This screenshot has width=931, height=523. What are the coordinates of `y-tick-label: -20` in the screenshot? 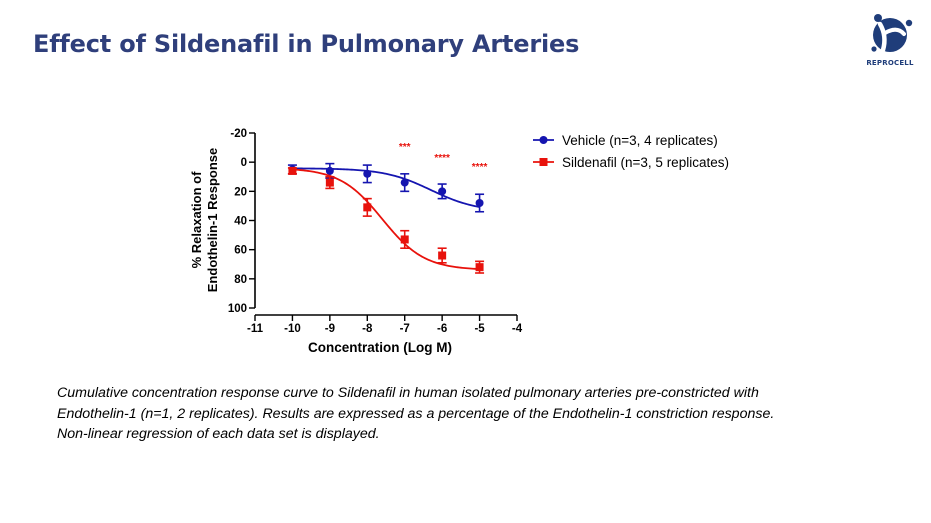 It's located at (238, 134).